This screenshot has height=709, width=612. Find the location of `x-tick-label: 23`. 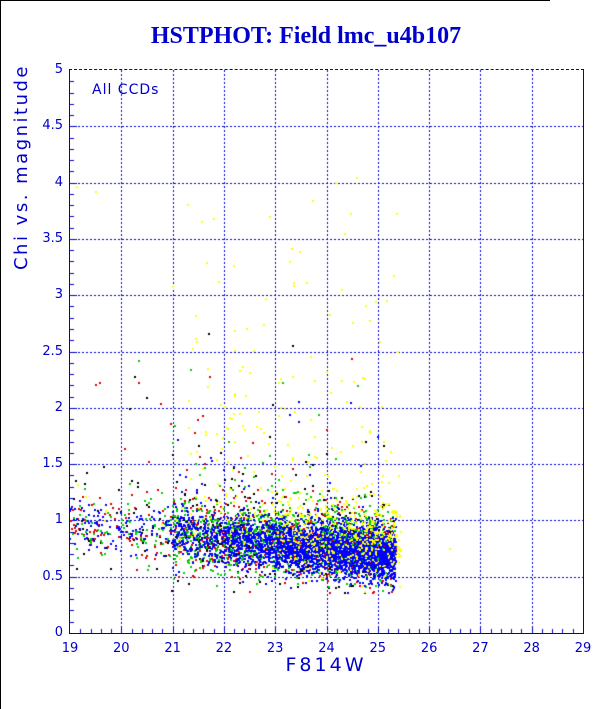

x-tick-label: 23 is located at coordinates (275, 648).